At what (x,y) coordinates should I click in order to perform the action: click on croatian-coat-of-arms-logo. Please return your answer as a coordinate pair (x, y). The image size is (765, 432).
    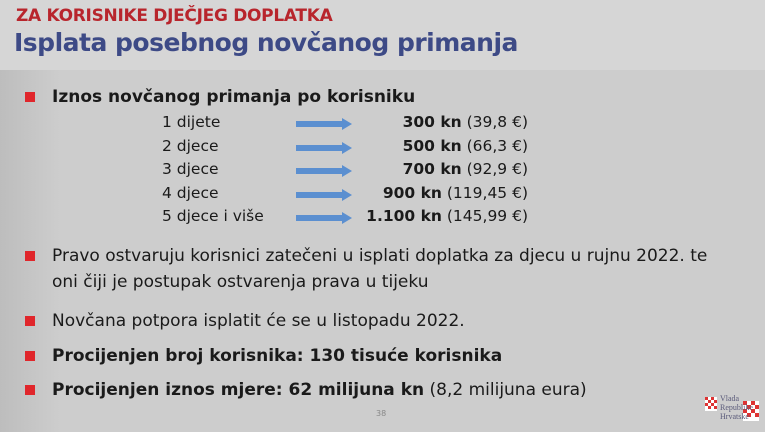
    Looking at the image, I should click on (732, 409).